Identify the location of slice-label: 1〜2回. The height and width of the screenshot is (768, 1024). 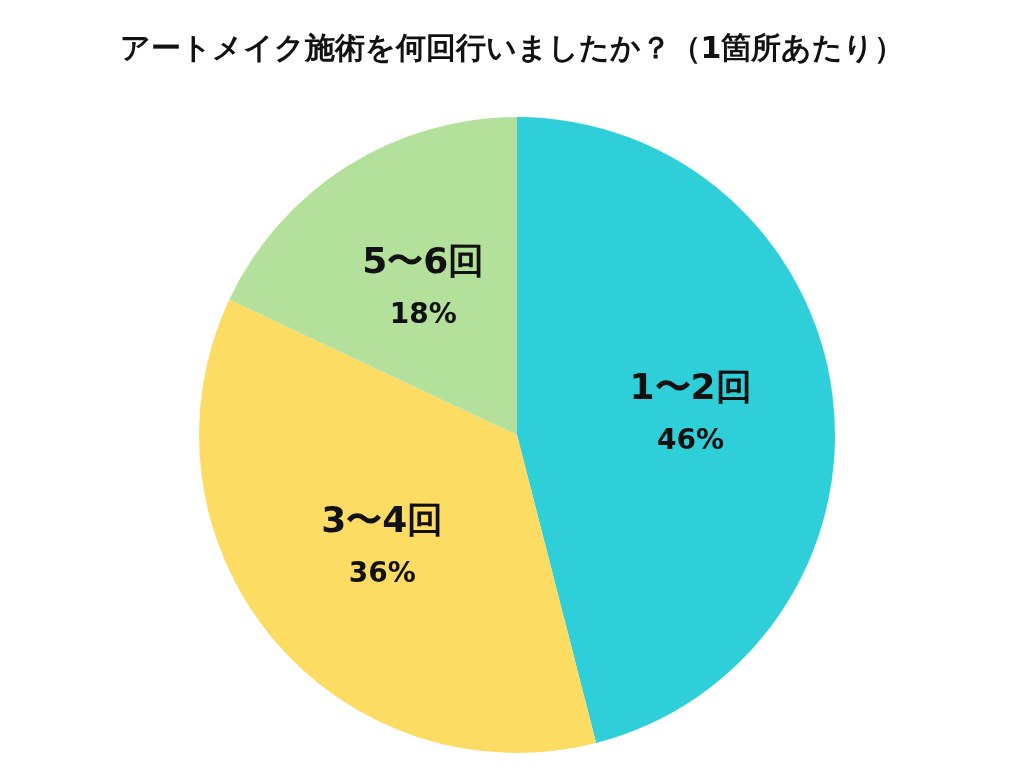
(690, 387).